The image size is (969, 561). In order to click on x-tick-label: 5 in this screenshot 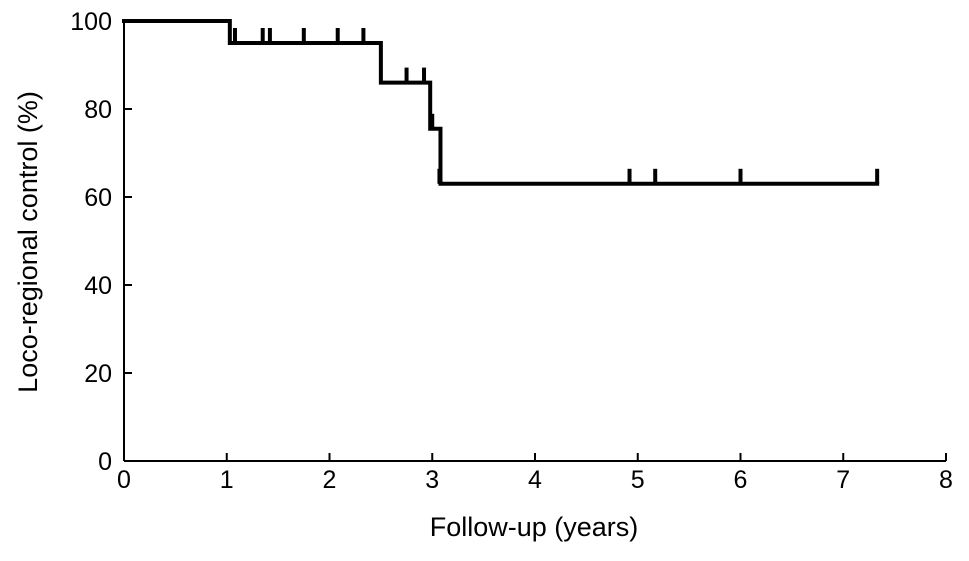, I will do `click(638, 480)`.